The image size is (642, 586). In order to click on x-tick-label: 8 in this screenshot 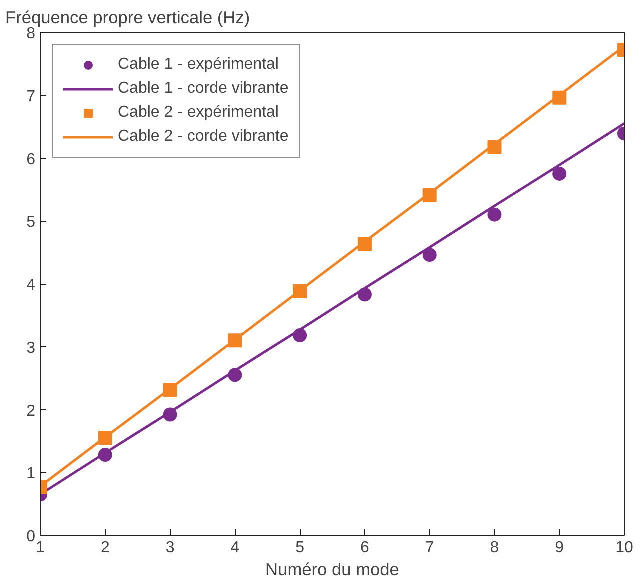, I will do `click(495, 548)`.